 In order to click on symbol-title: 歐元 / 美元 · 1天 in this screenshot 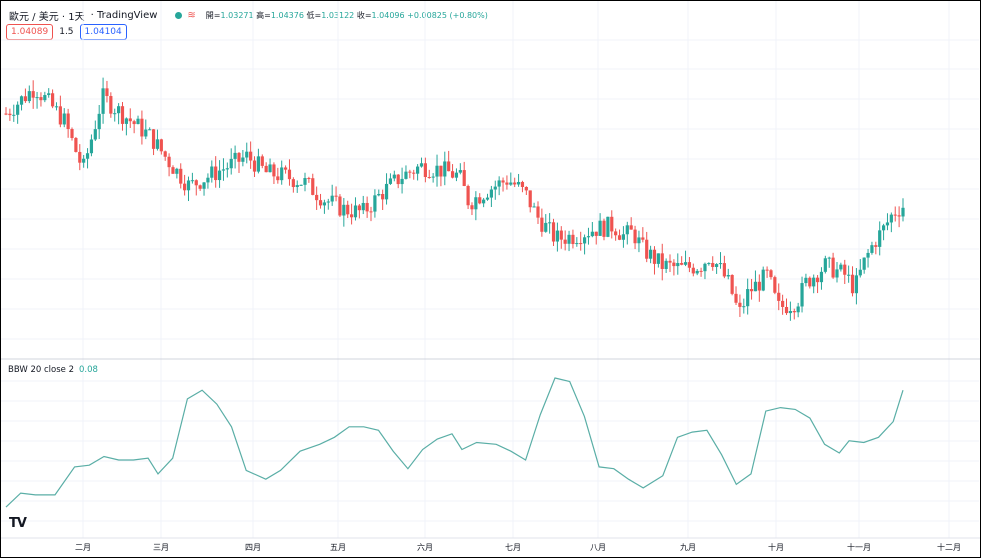, I will do `click(47, 17)`.